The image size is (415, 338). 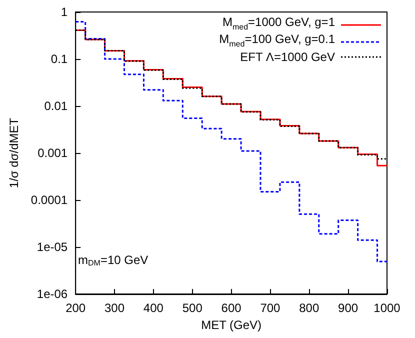 What do you see at coordinates (278, 24) in the screenshot?
I see `legend-label: M$_{med}$=1000 GeV, g=1` at bounding box center [278, 24].